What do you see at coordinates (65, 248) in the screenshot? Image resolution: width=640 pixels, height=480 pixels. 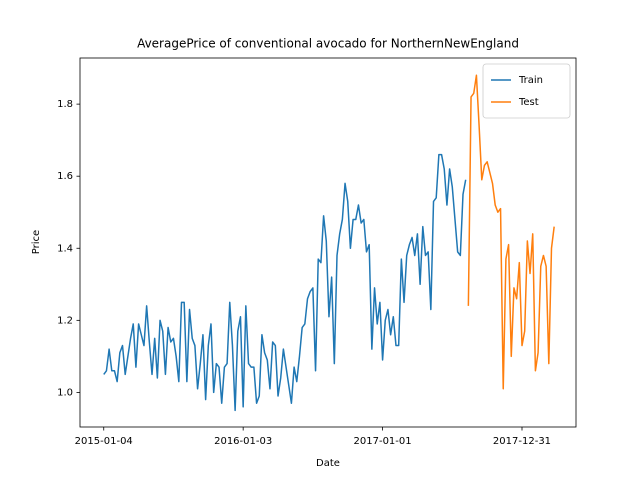 I see `y-tick-label: 1.4` at bounding box center [65, 248].